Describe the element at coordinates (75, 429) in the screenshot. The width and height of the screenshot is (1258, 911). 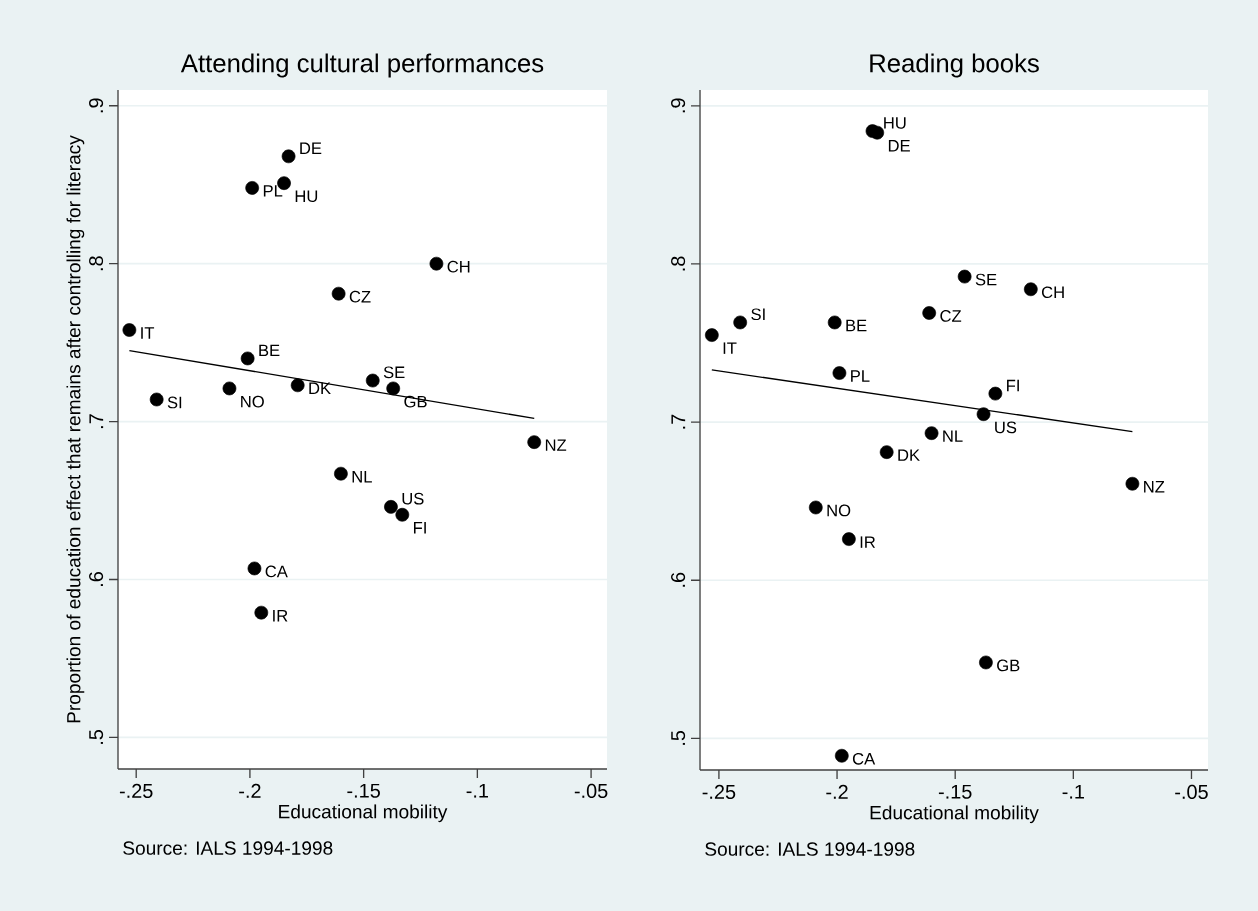
I see `y-axis-title: Proportion of education effect that remains after controlling for literacy` at that location.